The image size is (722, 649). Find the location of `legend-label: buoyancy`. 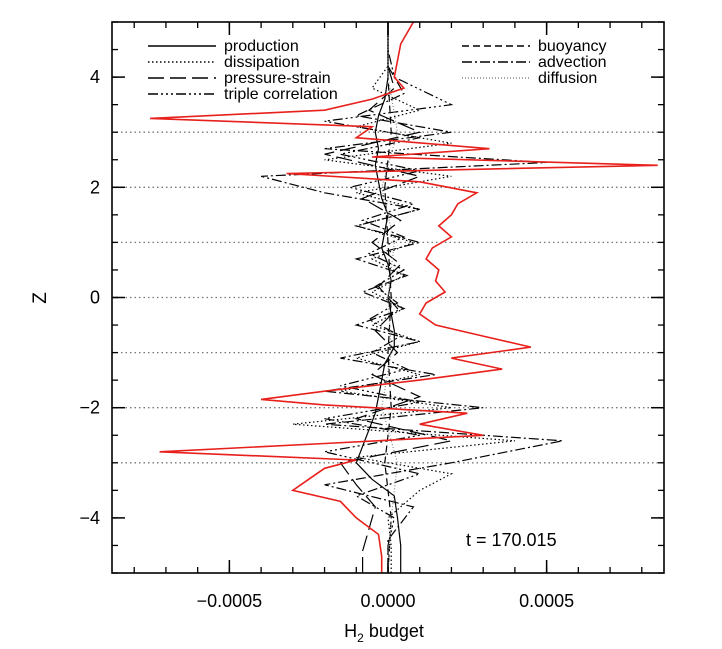

legend-label: buoyancy is located at coordinates (572, 46).